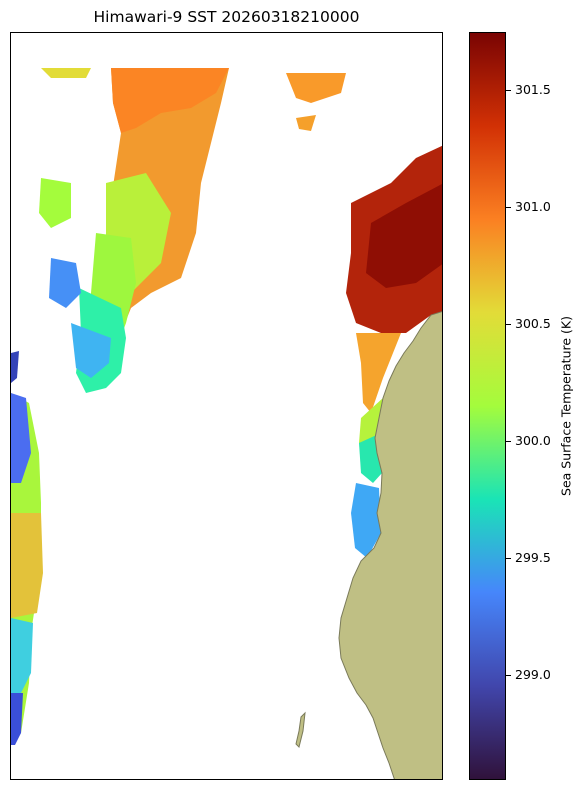 The height and width of the screenshot is (790, 585). What do you see at coordinates (533, 674) in the screenshot?
I see `colorbar-tick-label: 299.0` at bounding box center [533, 674].